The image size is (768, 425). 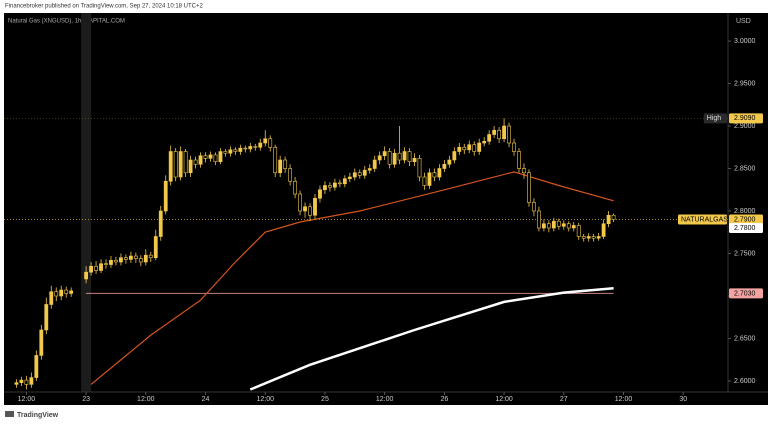 I want to click on chart-title: Natural Gas (XNGUSD), 1h, CAPITAL.COM, so click(x=66, y=22).